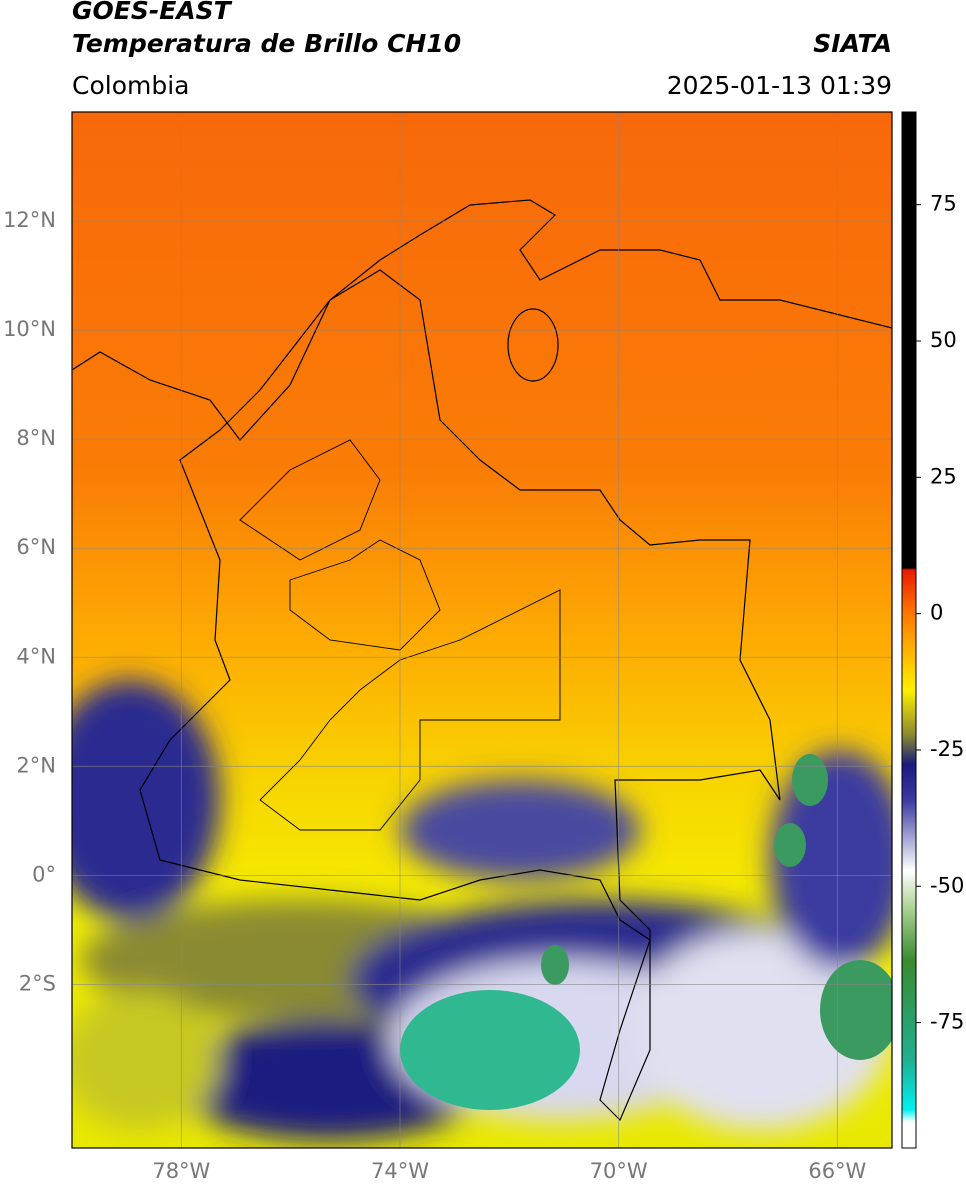  What do you see at coordinates (943, 204) in the screenshot?
I see `colorbar-tick-label: 75` at bounding box center [943, 204].